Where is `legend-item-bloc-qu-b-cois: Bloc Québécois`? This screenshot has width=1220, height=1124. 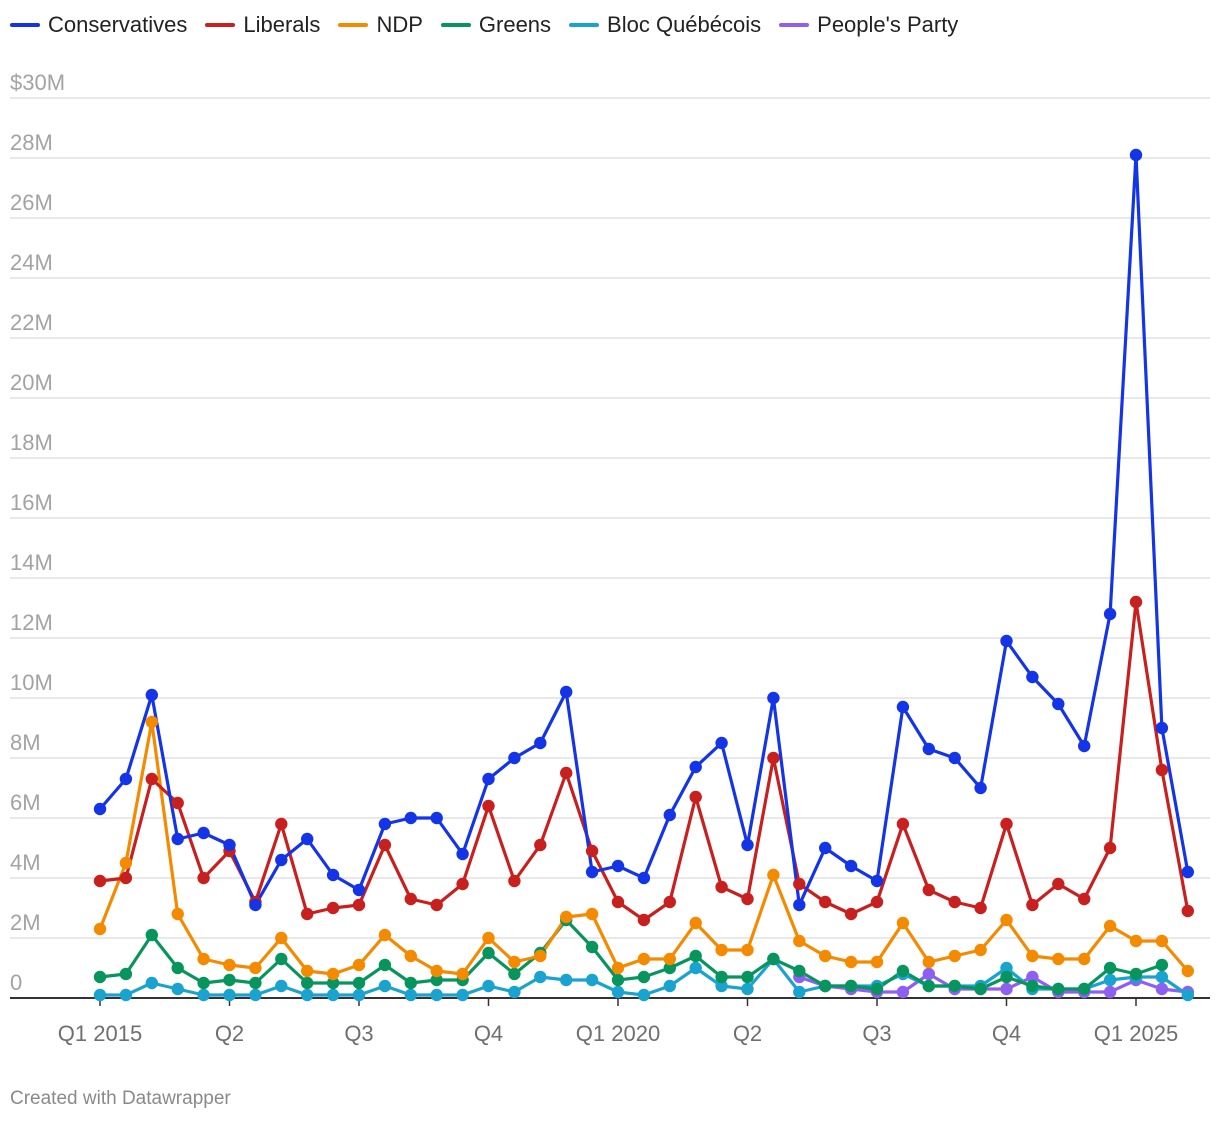 legend-item-bloc-qu-b-cois: Bloc Québécois is located at coordinates (665, 25).